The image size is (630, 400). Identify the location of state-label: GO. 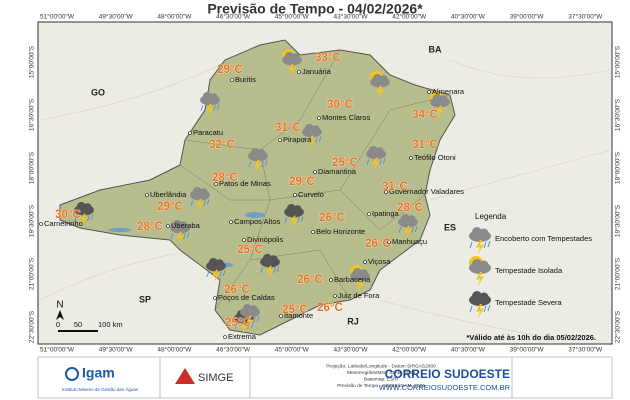
(98, 92).